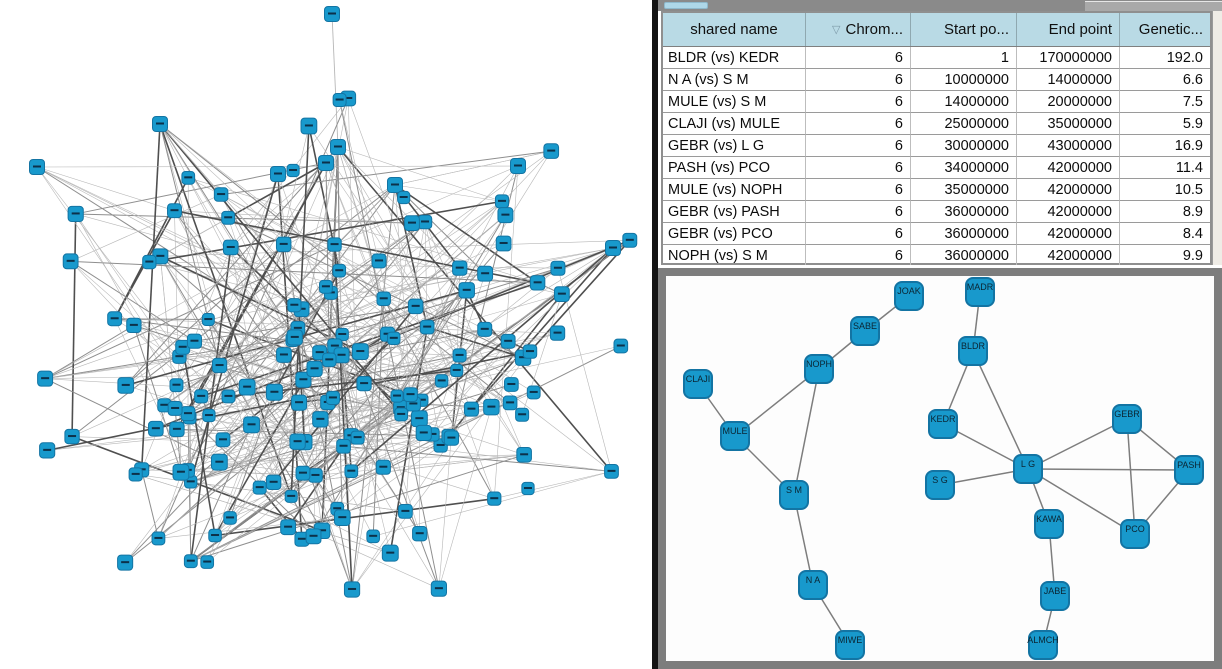 The width and height of the screenshot is (1222, 669). I want to click on network-node-almch: ALMCH, so click(1043, 645).